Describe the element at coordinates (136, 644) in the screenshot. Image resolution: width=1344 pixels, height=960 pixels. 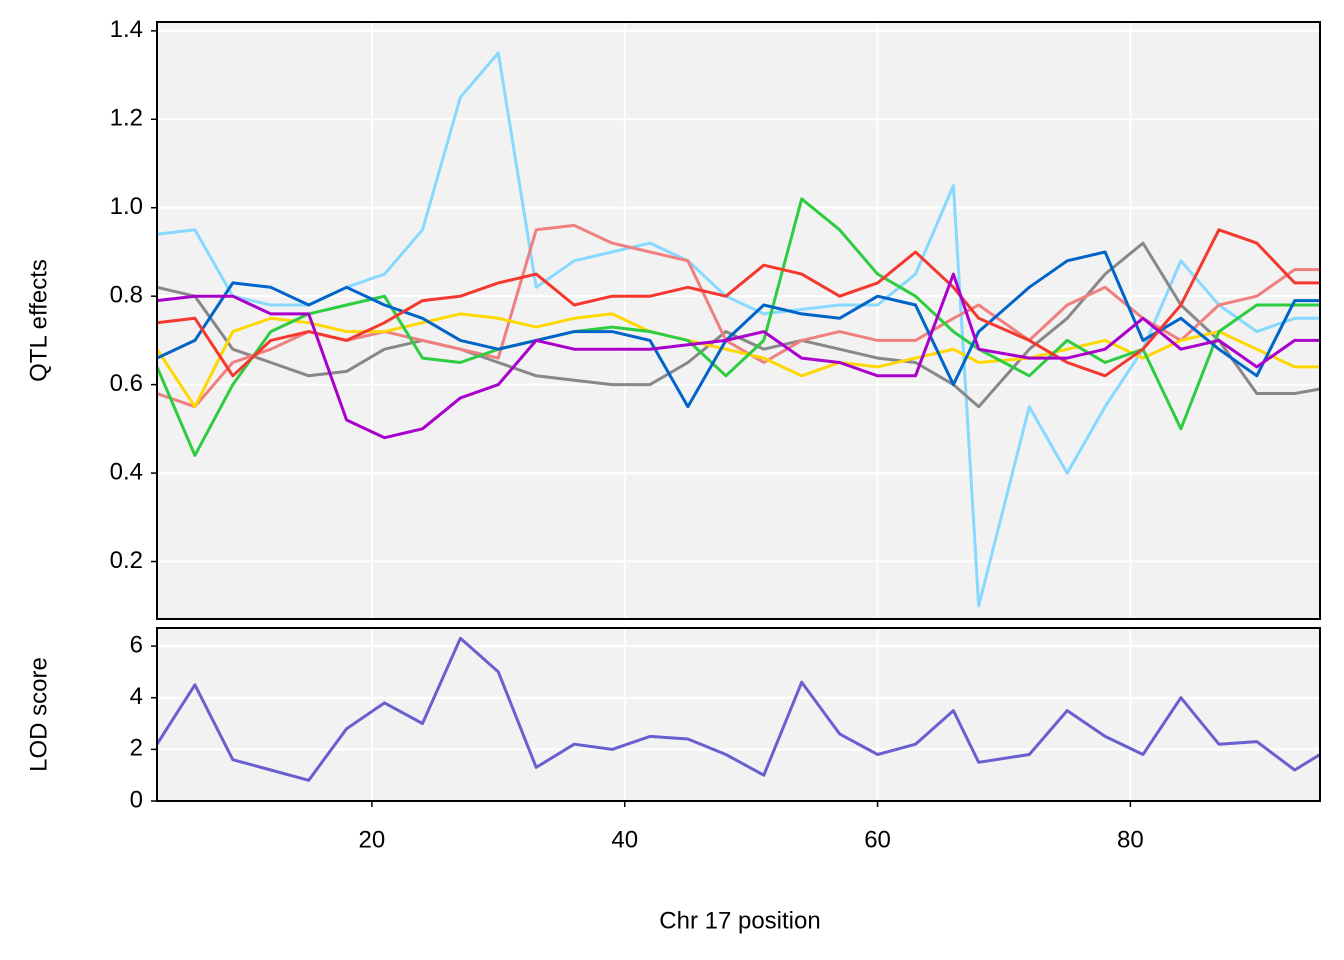
I see `y-tick-label: 6` at that location.